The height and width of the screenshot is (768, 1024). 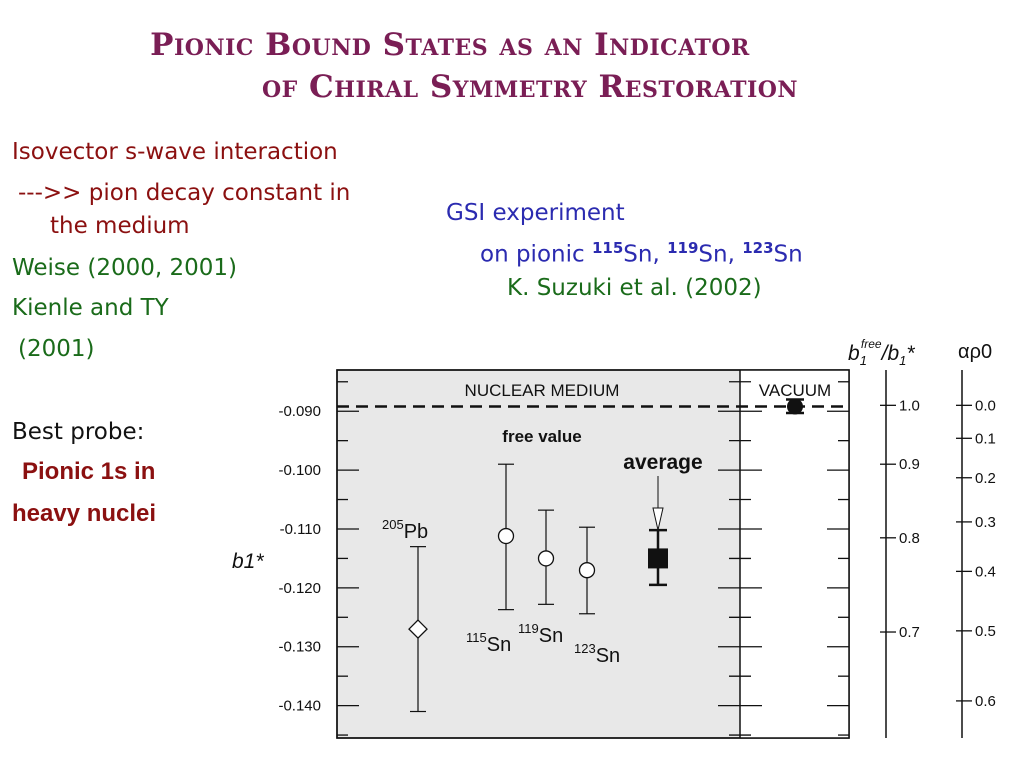 I want to click on isotope-element: Pb, so click(x=416, y=532).